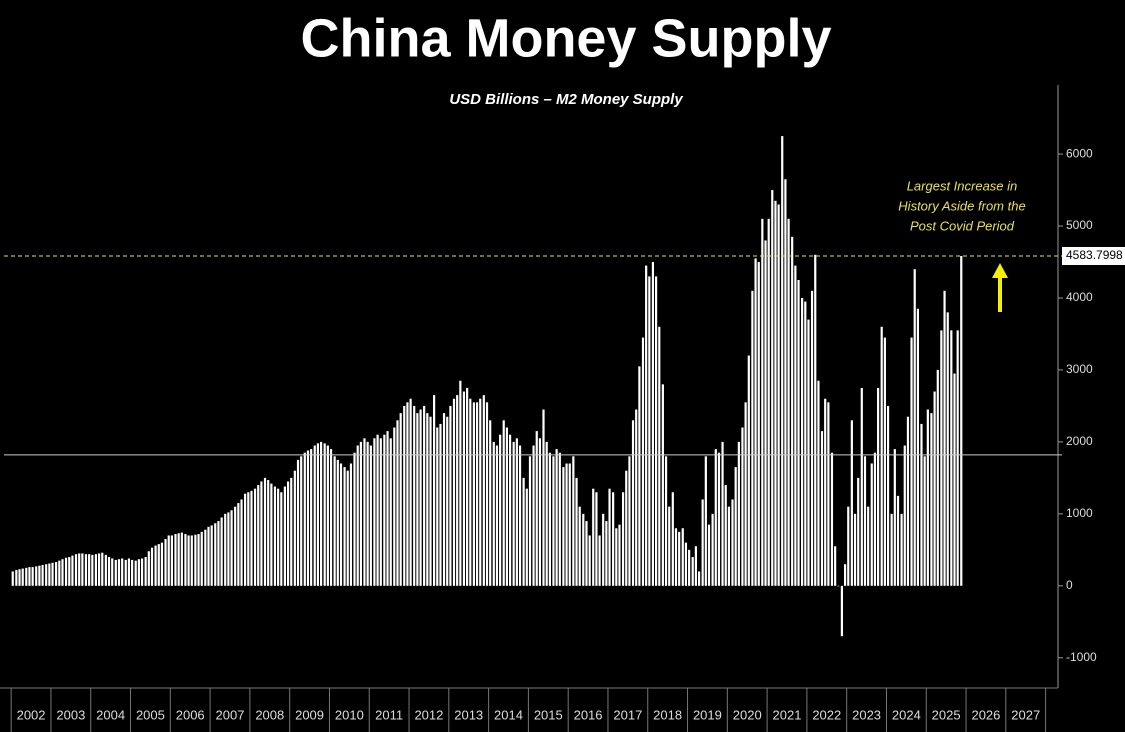 The image size is (1125, 732). What do you see at coordinates (1094, 255) in the screenshot?
I see `value-tag-label: 4583.7998` at bounding box center [1094, 255].